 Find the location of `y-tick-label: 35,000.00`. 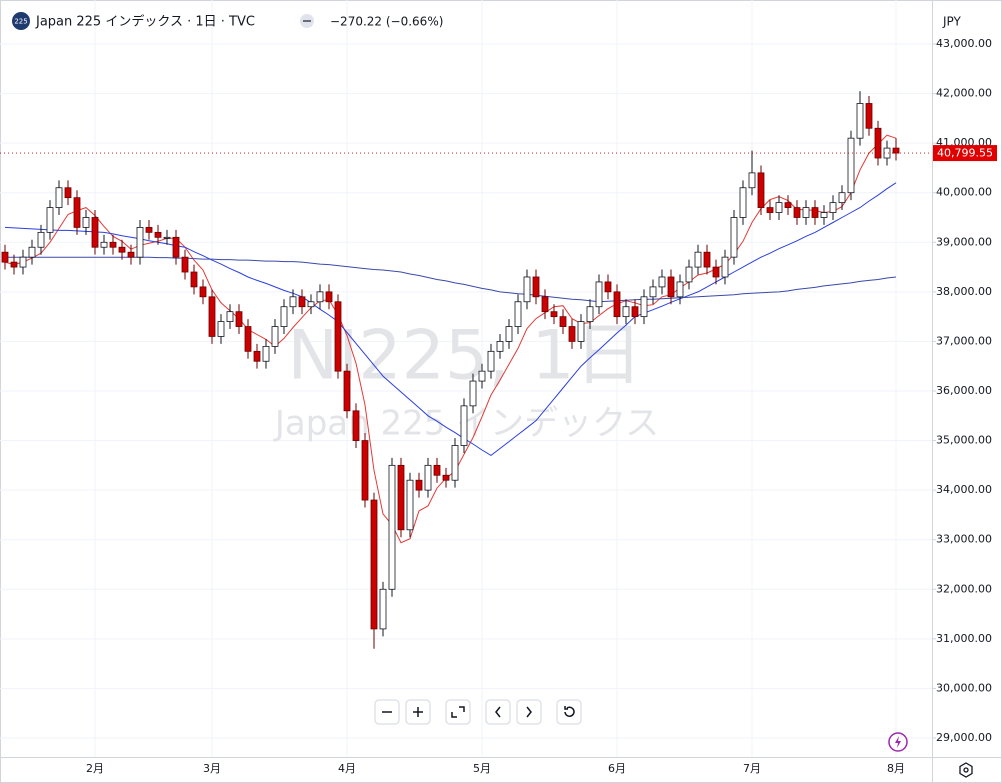

y-tick-label: 35,000.00 is located at coordinates (964, 440).